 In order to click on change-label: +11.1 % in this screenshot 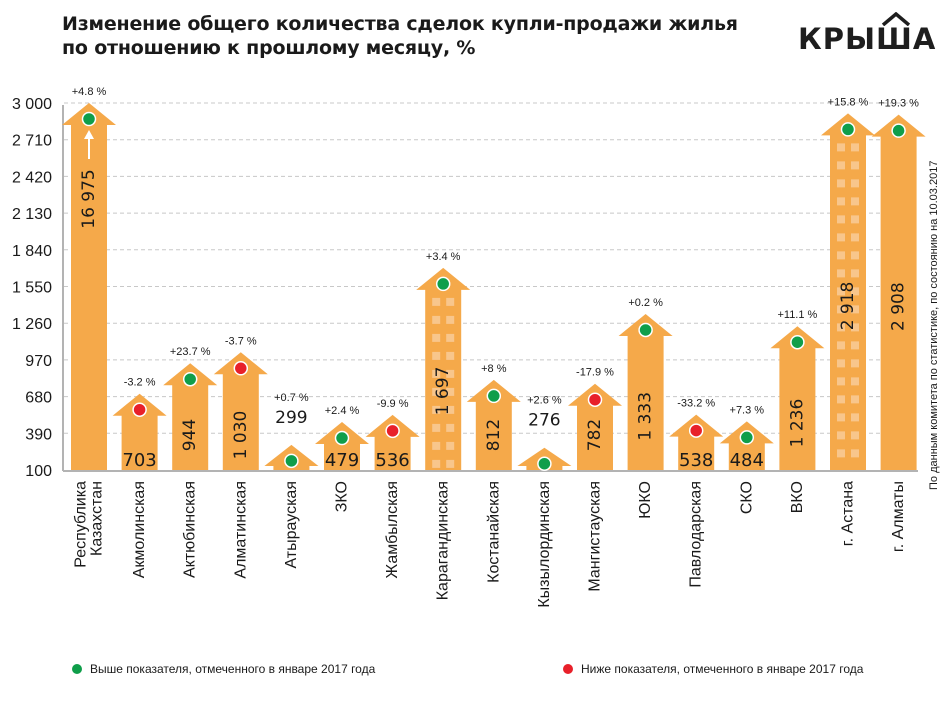, I will do `click(797, 315)`.